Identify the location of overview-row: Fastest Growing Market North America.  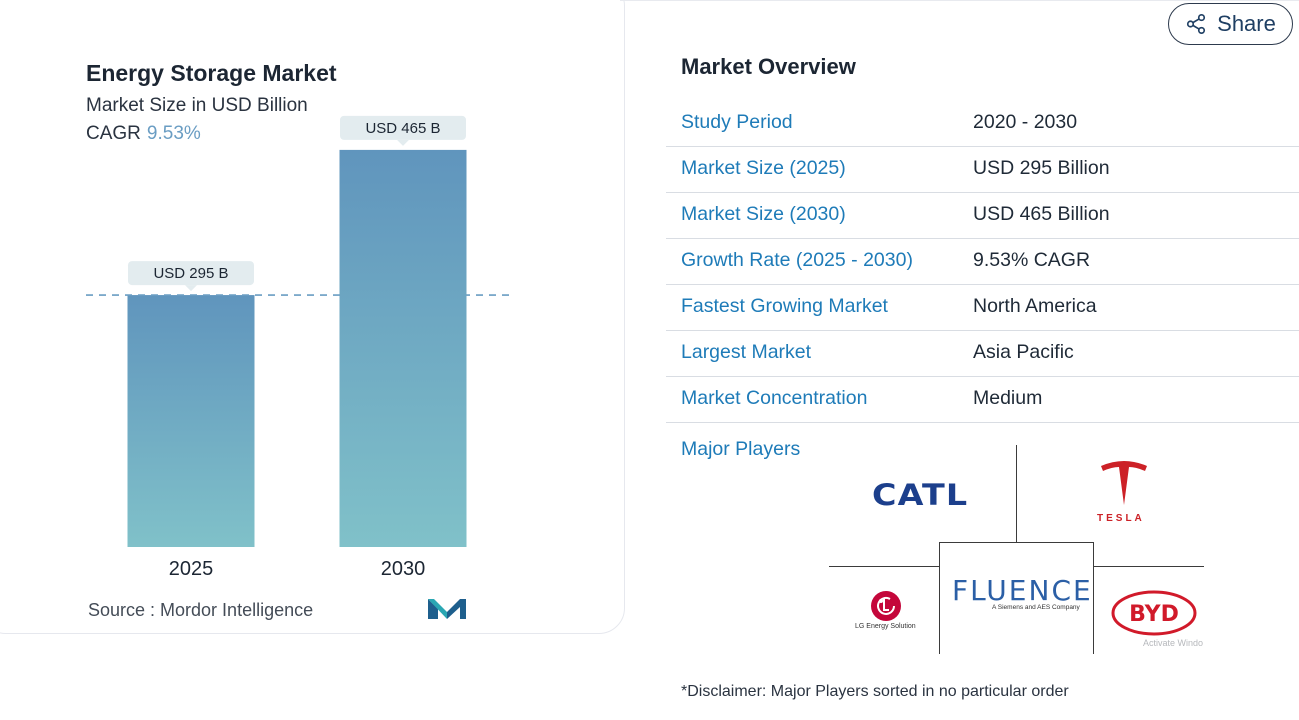
(982, 308).